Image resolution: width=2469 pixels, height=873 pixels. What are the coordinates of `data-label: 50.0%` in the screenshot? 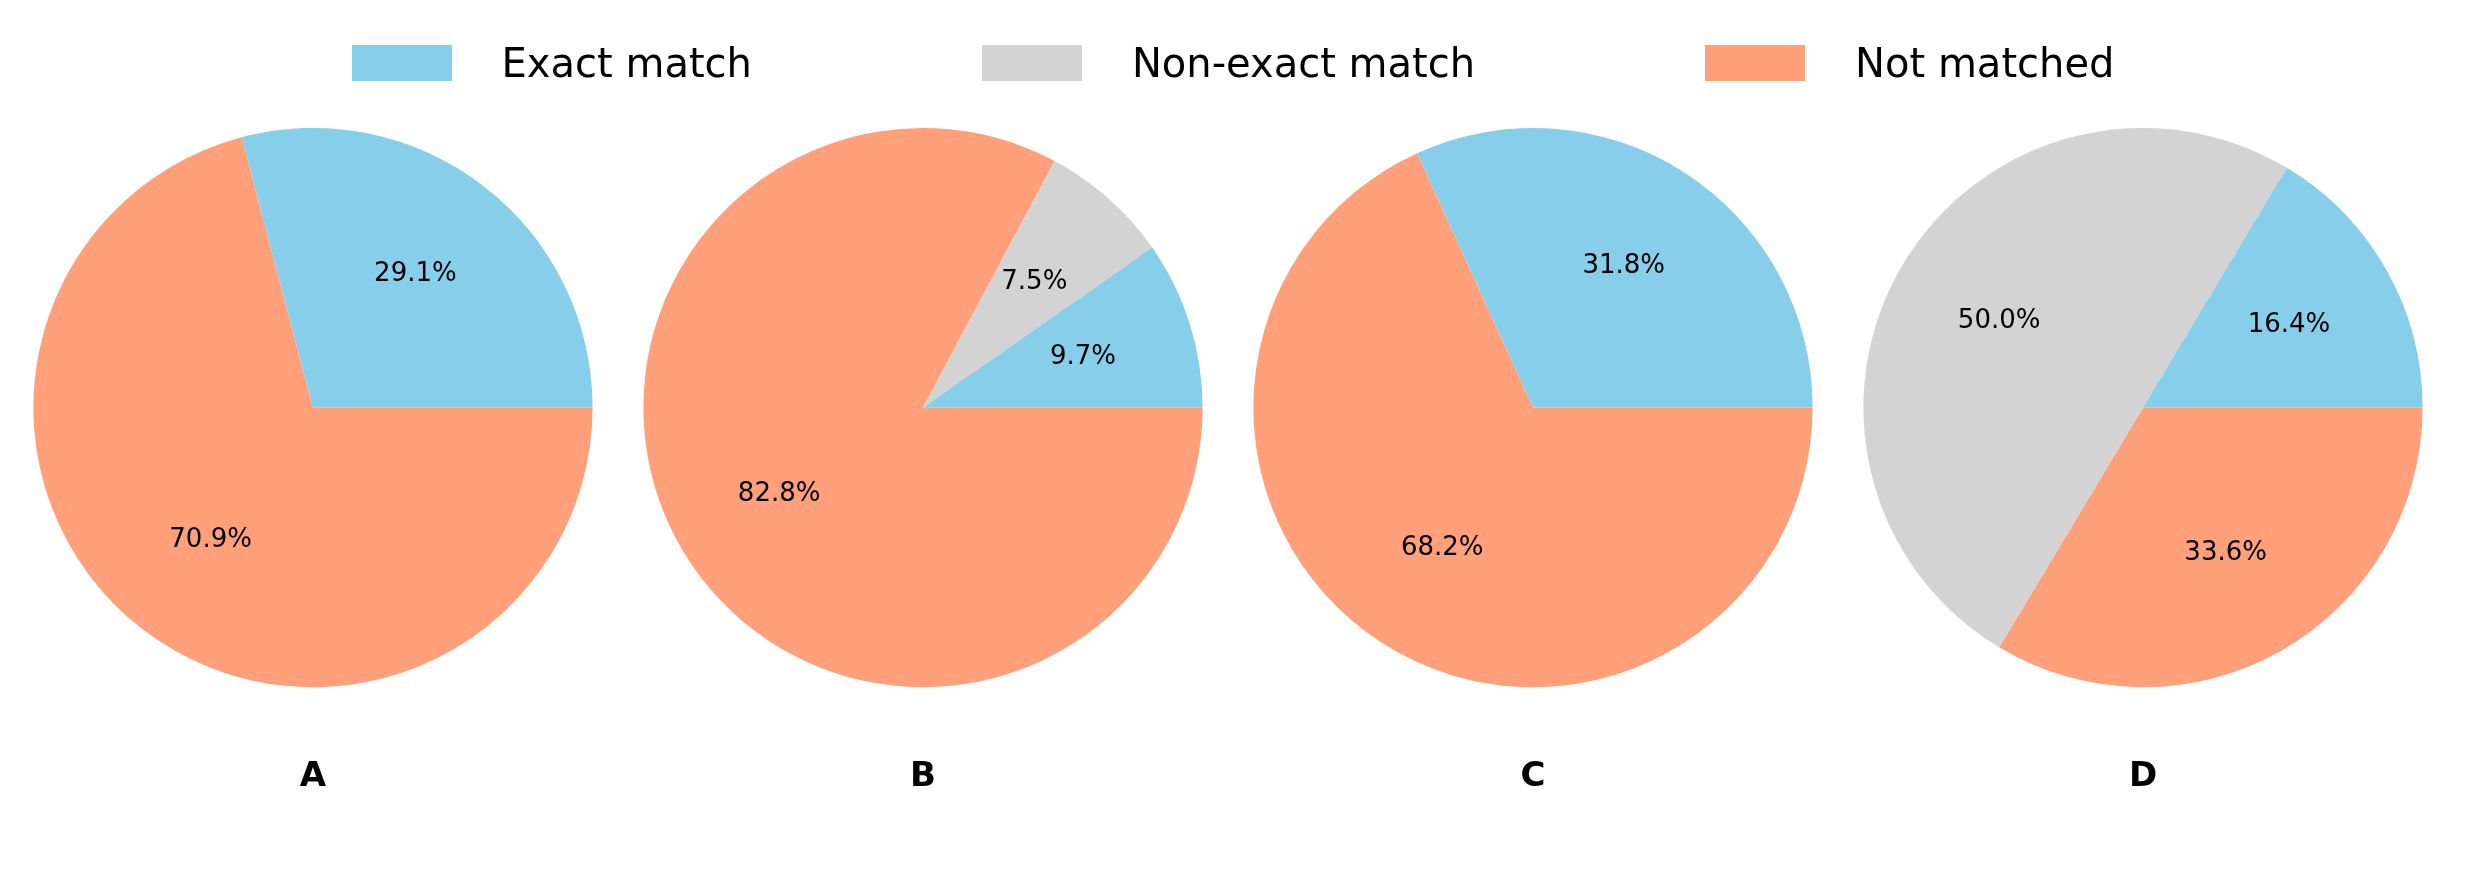 It's located at (1999, 319).